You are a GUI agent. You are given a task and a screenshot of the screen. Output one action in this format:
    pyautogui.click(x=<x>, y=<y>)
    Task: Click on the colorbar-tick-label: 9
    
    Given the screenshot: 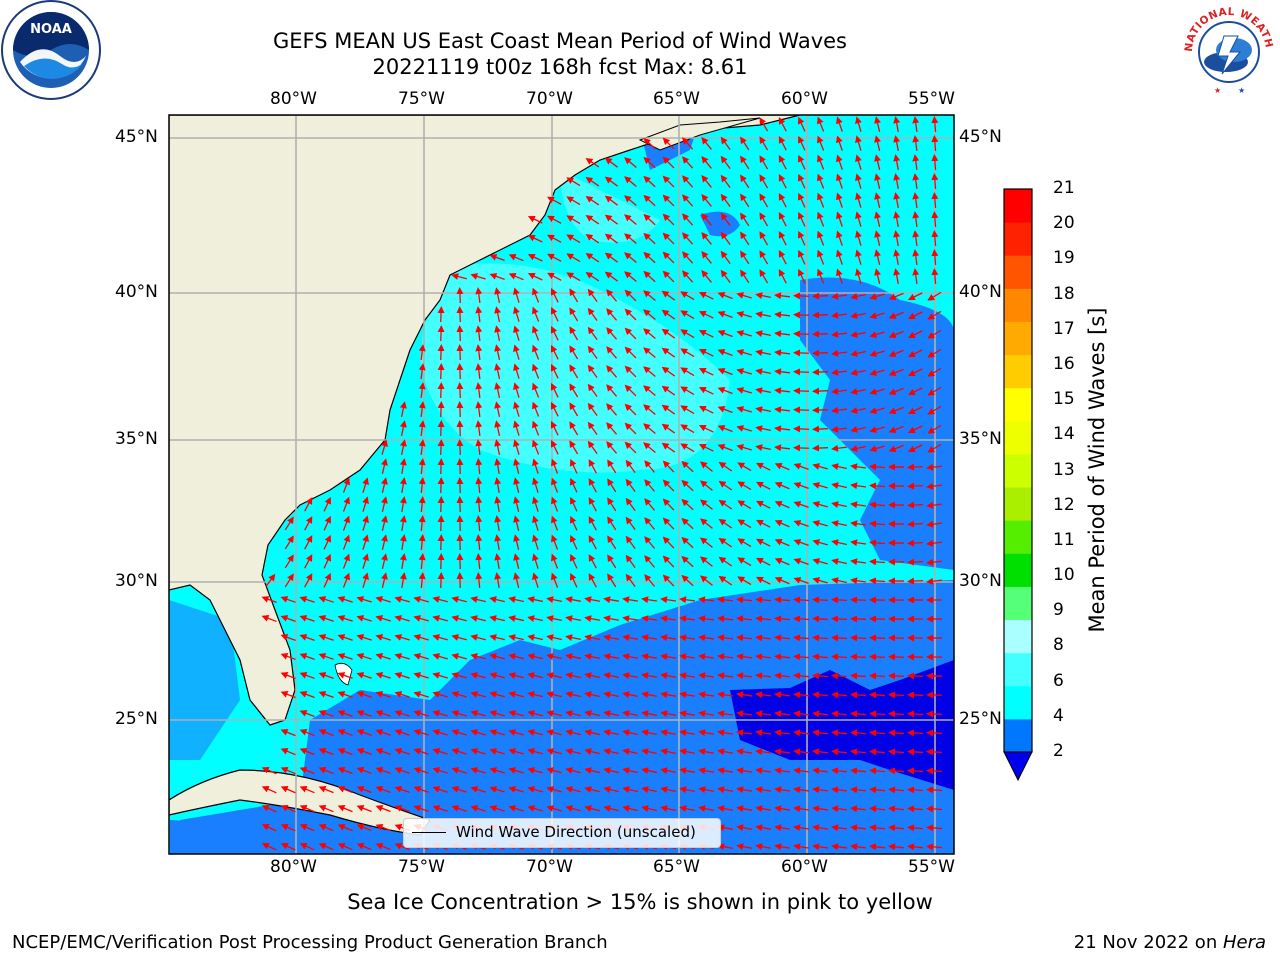 What is the action you would take?
    pyautogui.click(x=1058, y=610)
    